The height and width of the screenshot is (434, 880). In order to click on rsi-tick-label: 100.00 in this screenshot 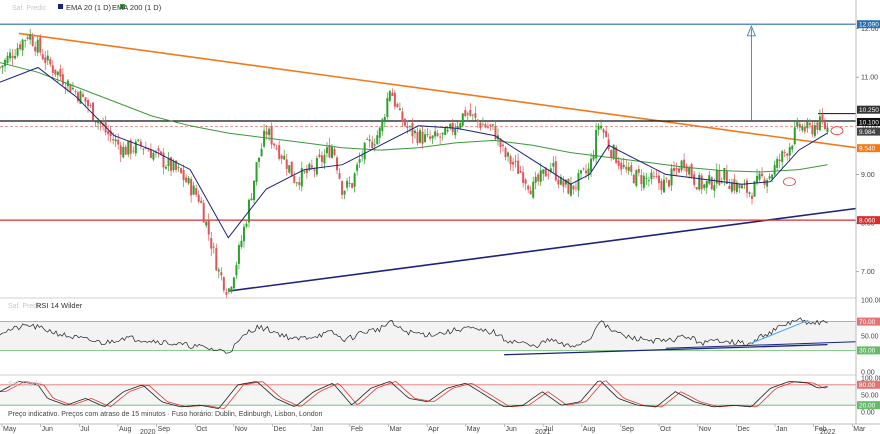, I will do `click(870, 301)`.